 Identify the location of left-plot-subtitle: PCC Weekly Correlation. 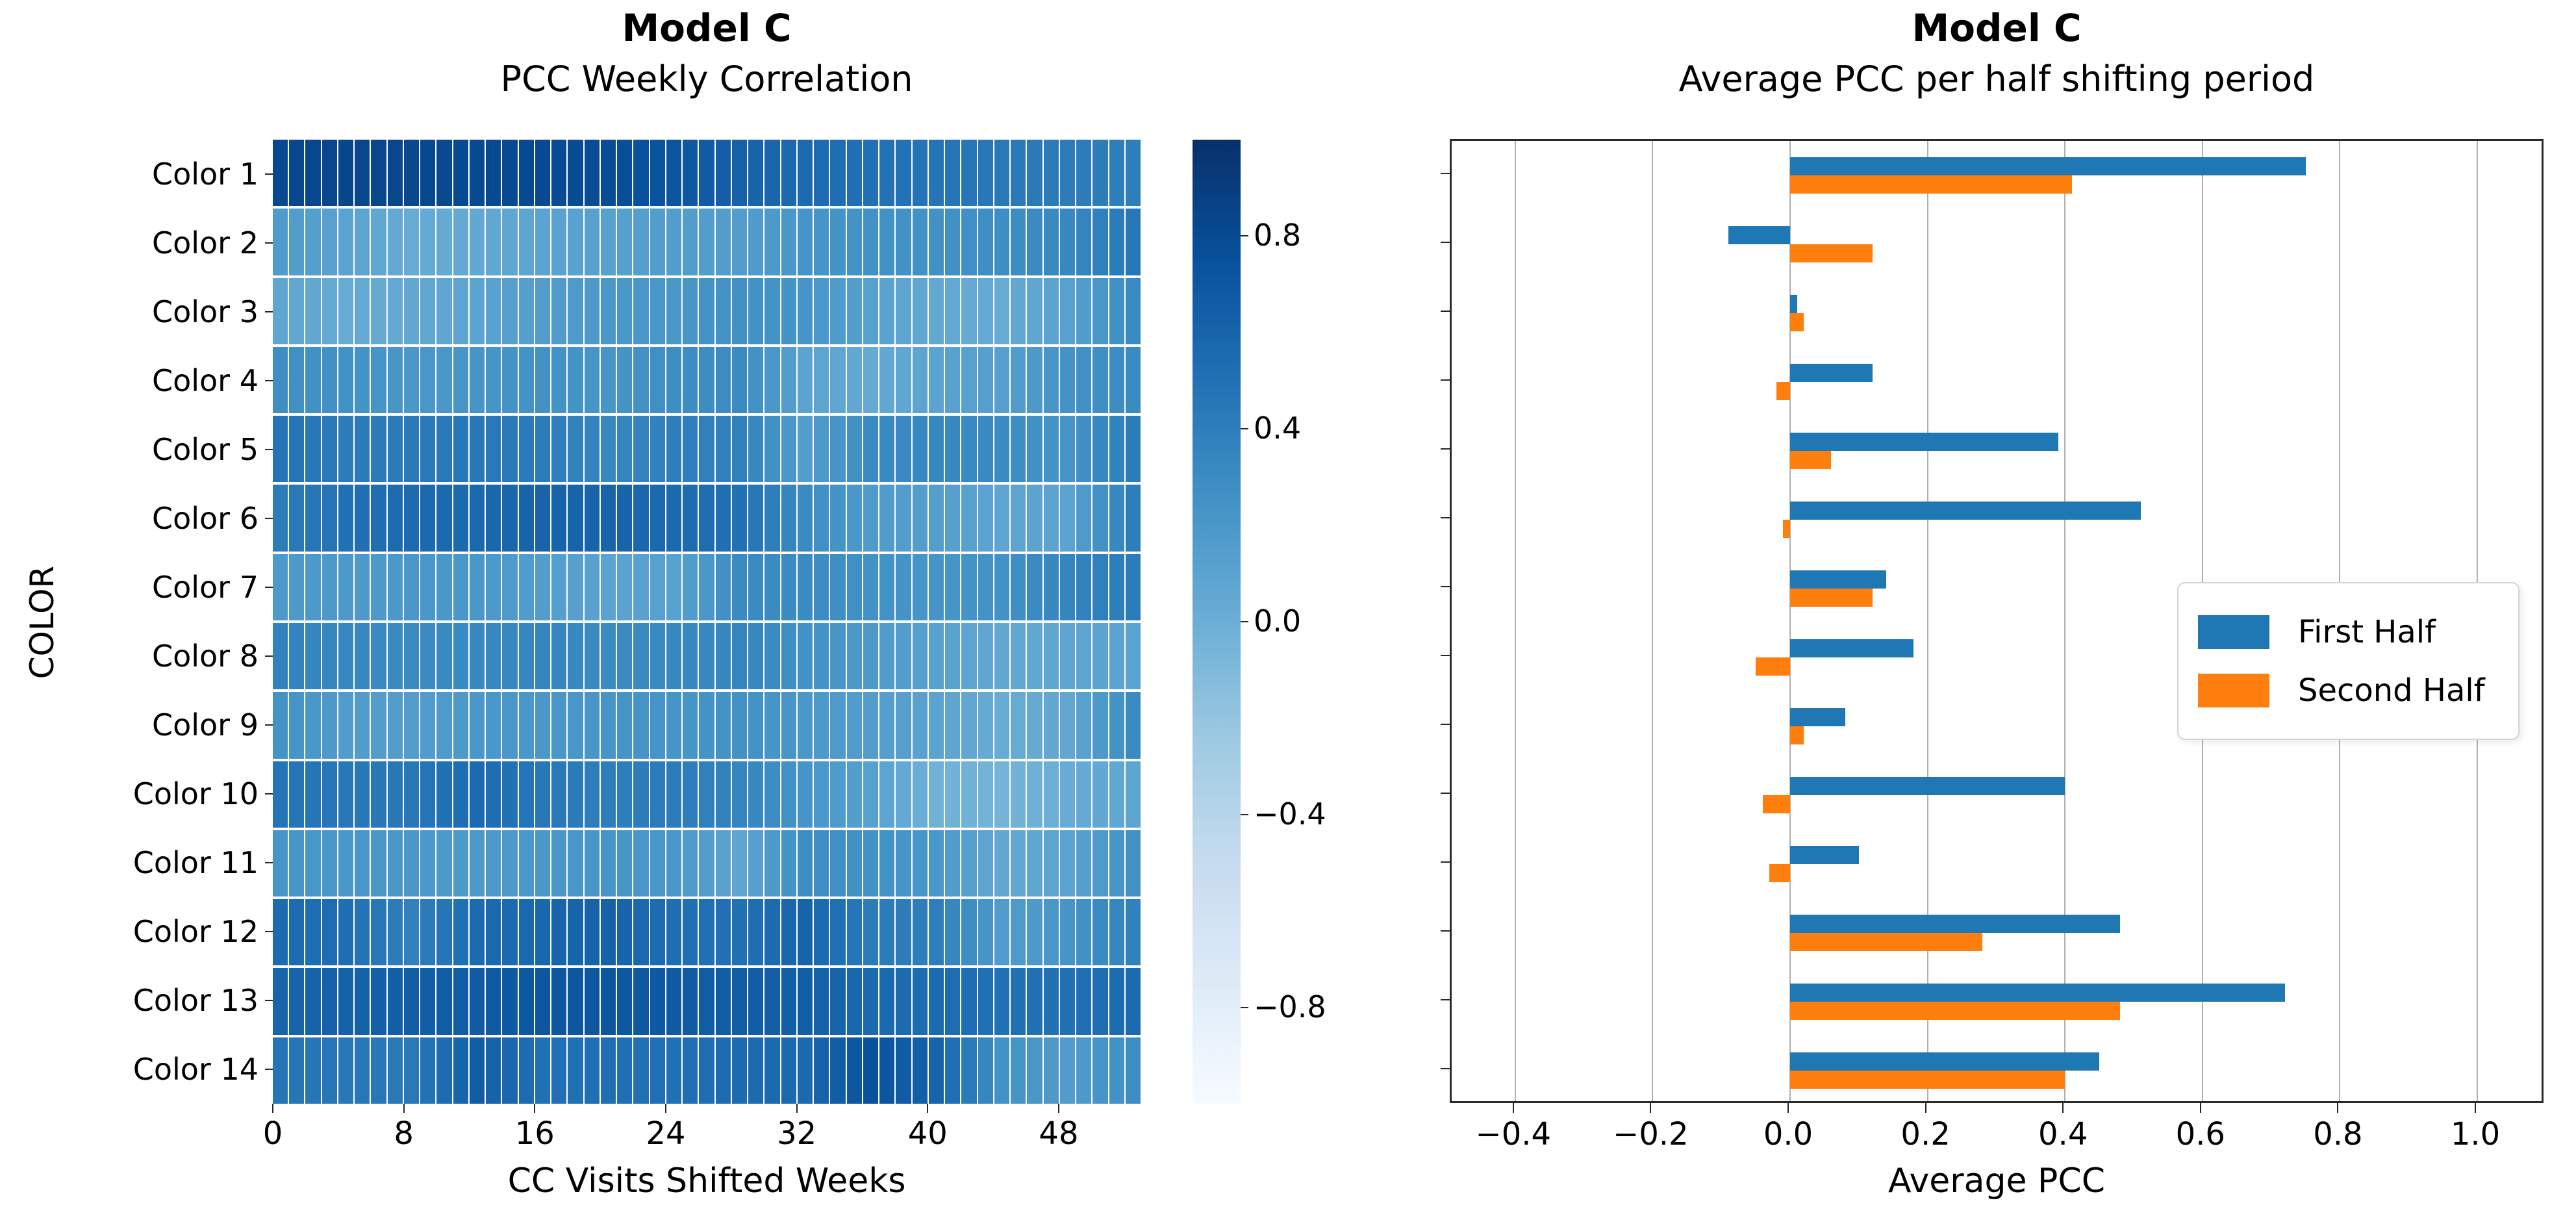
(706, 78).